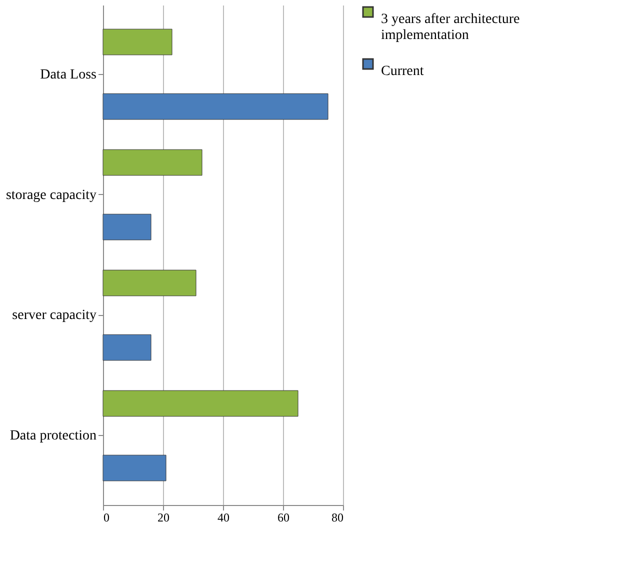 This screenshot has height=588, width=639. I want to click on x-tick-label: 80, so click(338, 517).